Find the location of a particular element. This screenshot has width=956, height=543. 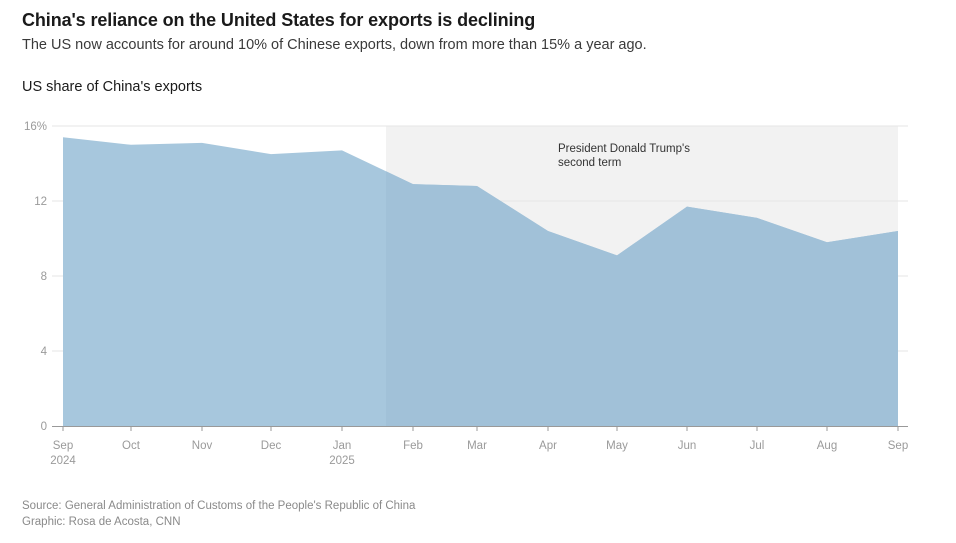

x-tick-label: Mar is located at coordinates (477, 446).